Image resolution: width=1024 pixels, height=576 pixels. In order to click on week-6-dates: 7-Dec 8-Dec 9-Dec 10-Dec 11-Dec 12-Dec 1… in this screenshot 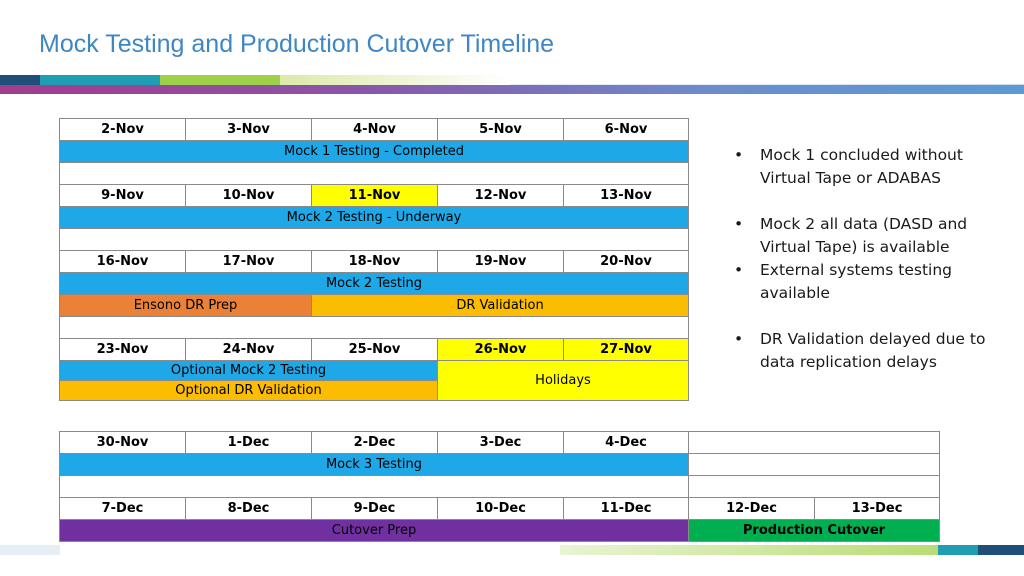, I will do `click(499, 508)`.